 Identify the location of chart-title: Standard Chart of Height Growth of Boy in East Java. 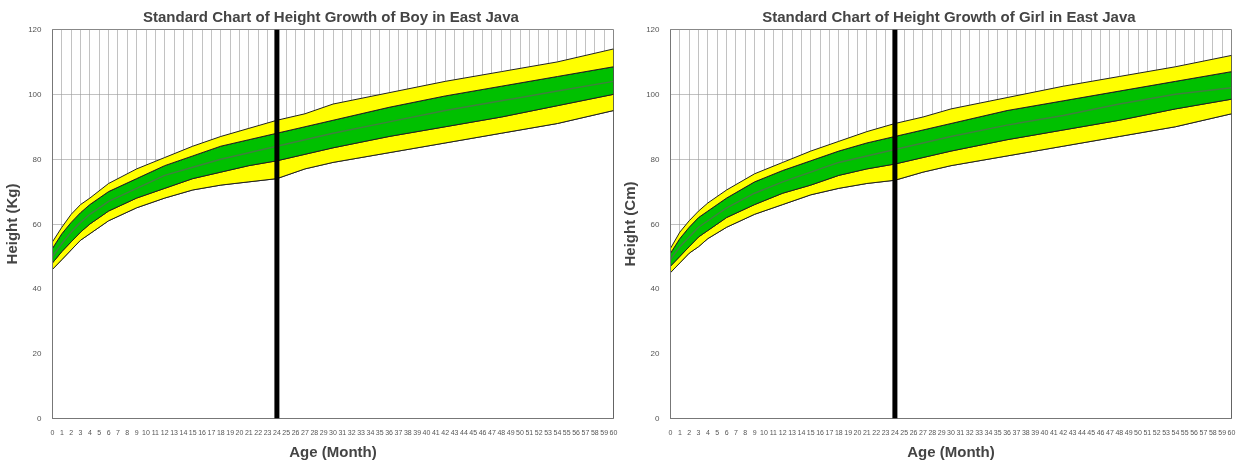
(331, 16).